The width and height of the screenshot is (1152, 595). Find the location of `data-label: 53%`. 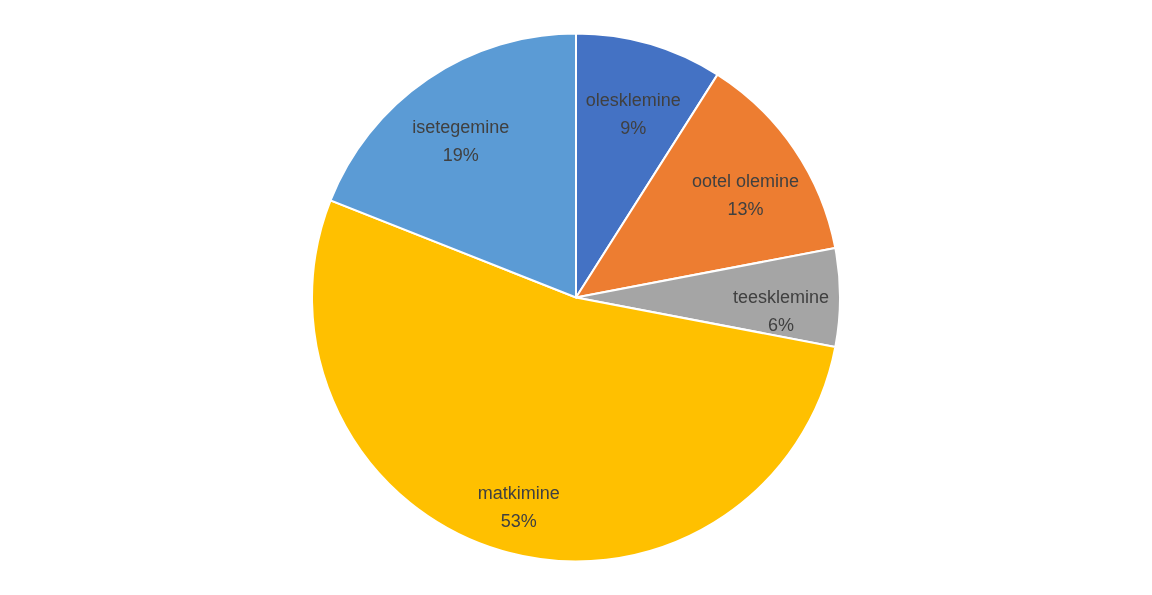

data-label: 53% is located at coordinates (518, 521).